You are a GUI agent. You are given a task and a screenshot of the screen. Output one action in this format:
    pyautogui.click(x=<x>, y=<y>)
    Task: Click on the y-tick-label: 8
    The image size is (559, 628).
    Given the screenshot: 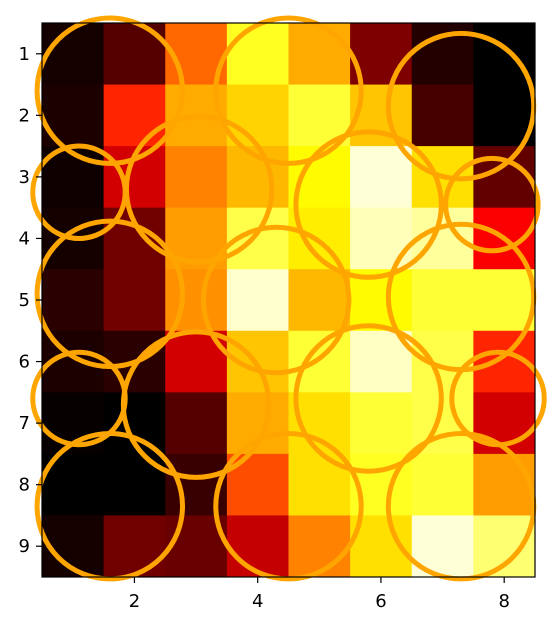 What is the action you would take?
    pyautogui.click(x=24, y=485)
    